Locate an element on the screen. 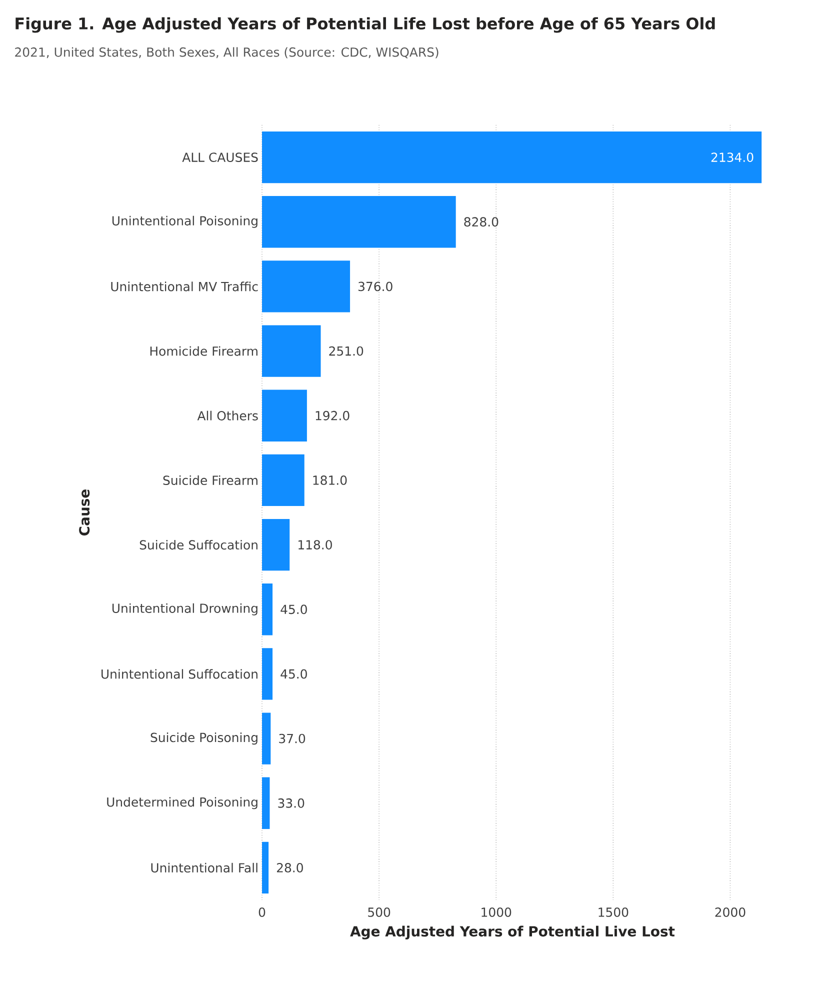 The image size is (814, 993). y-tick-label: Unintentional MV Traffic is located at coordinates (184, 287).